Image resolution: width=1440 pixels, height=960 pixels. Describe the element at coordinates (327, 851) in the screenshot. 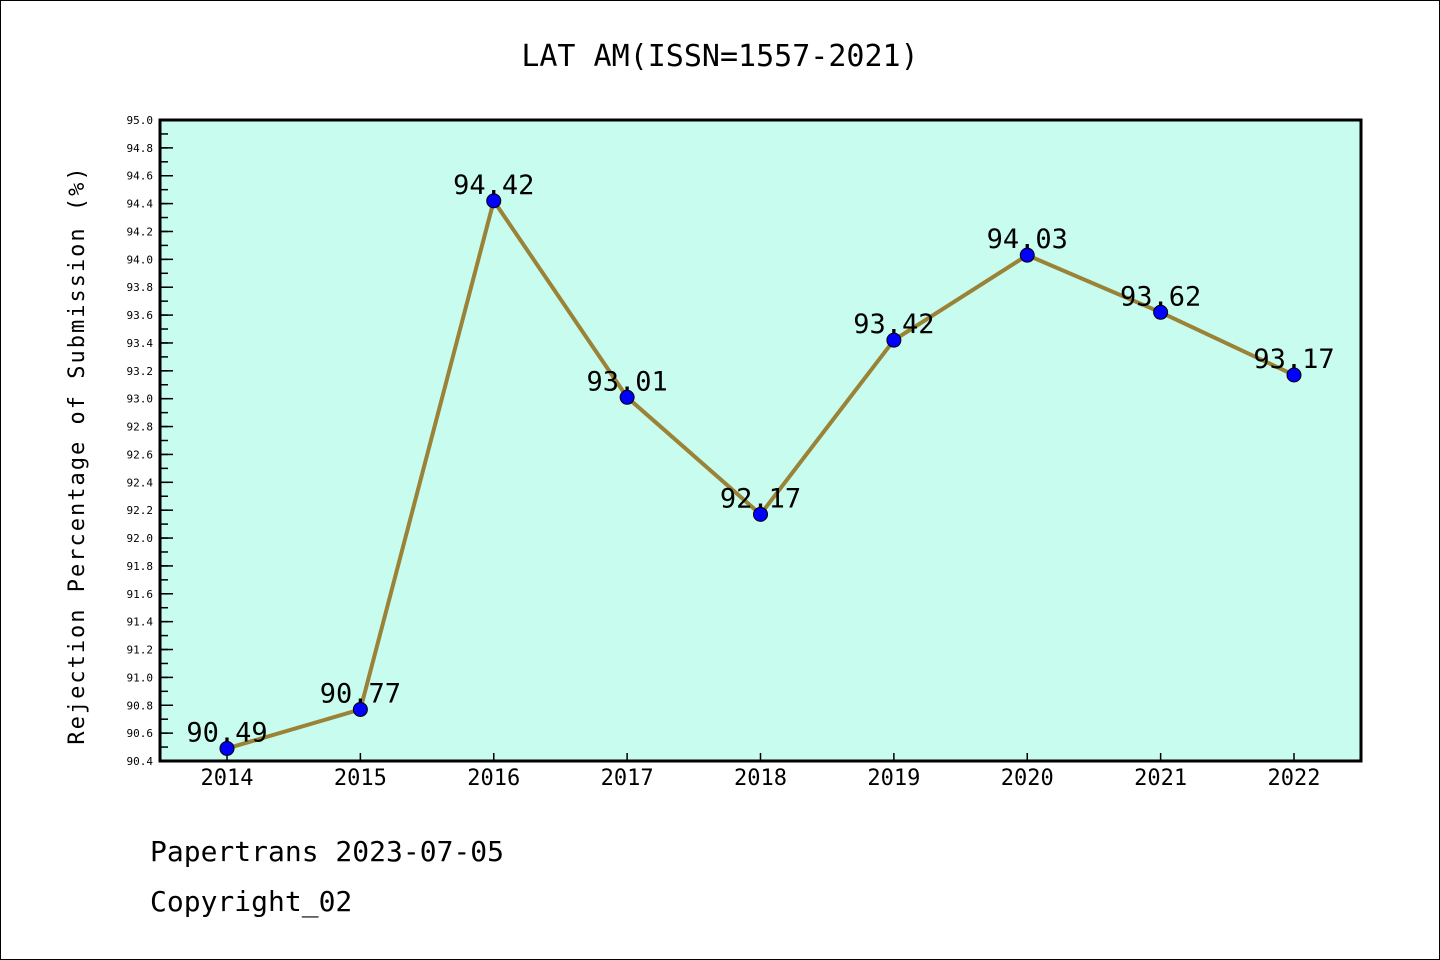

I see `footer-date: Papertrans 2023-07-05` at that location.